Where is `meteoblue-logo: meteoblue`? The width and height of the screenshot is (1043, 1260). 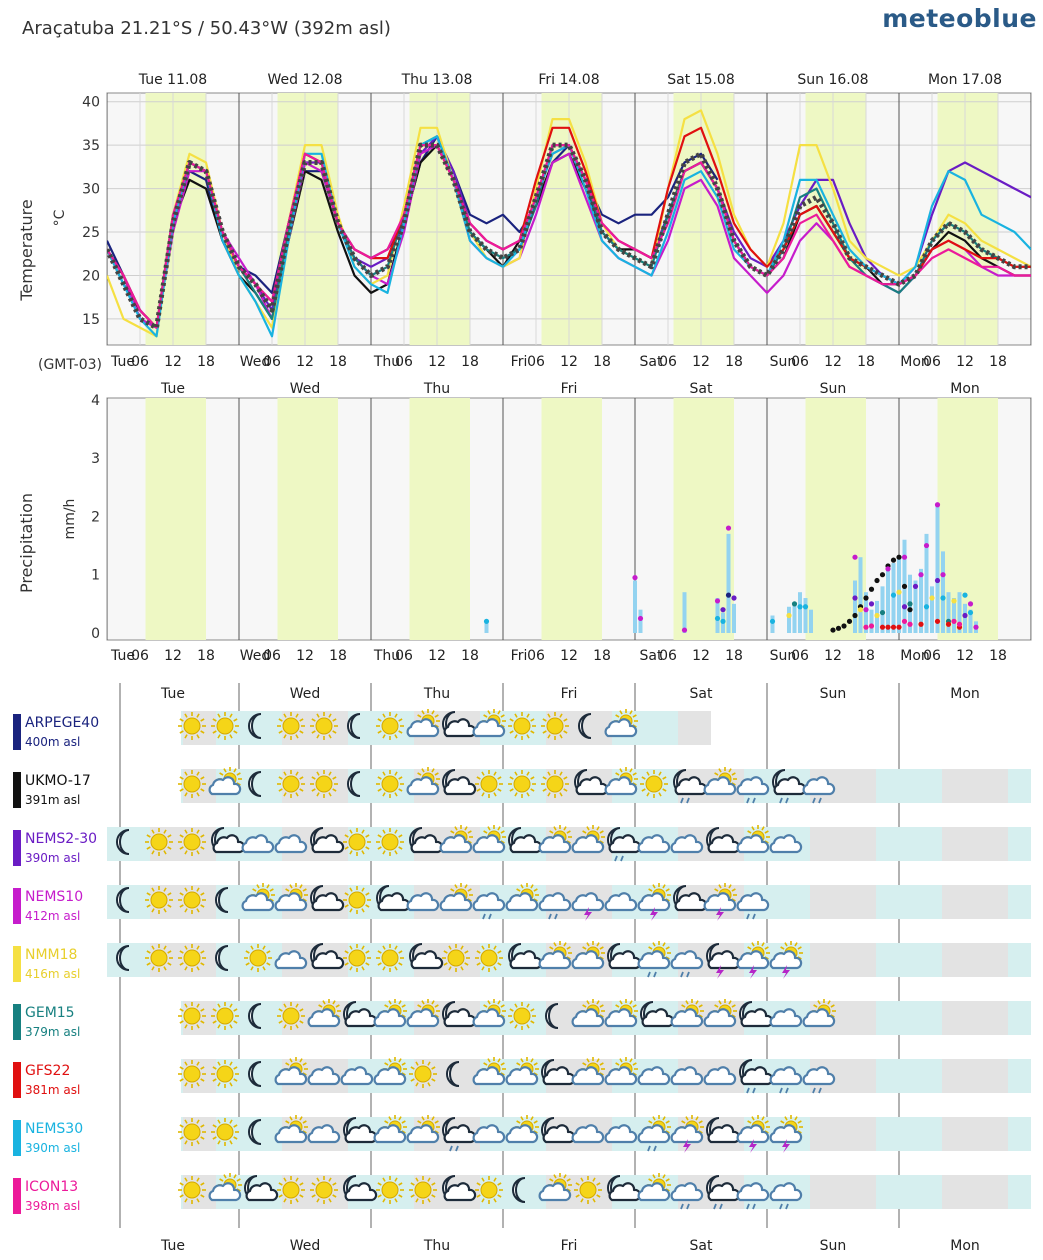 meteoblue-logo: meteoblue is located at coordinates (959, 18).